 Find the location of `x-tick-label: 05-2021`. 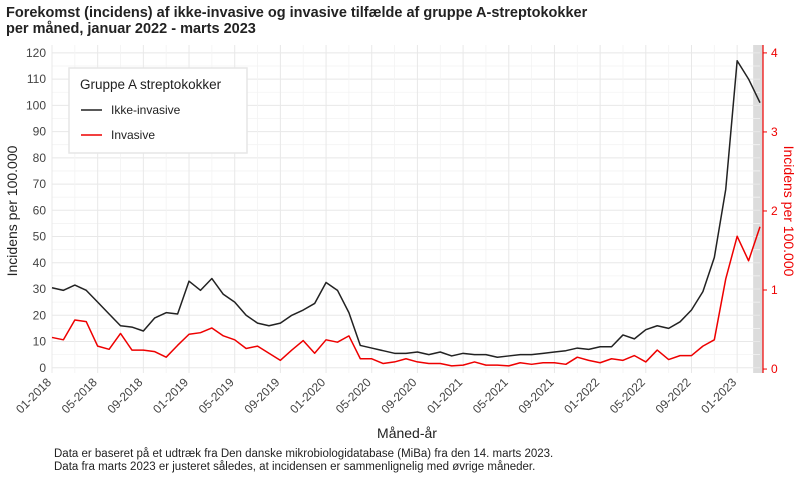

x-tick-label: 05-2021 is located at coordinates (490, 395).